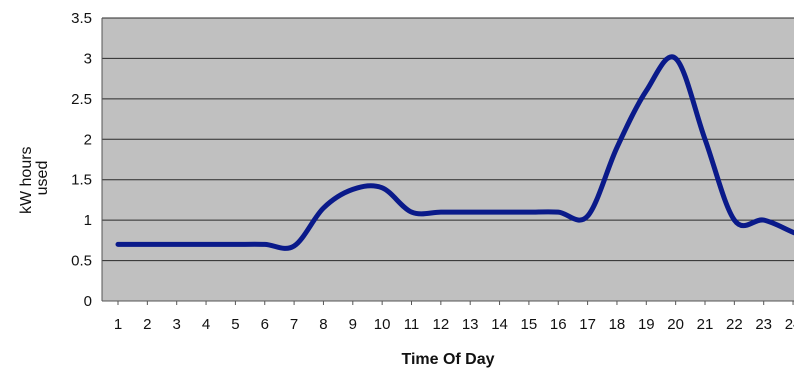 The height and width of the screenshot is (374, 794). What do you see at coordinates (265, 324) in the screenshot?
I see `x-tick-label-5: 6` at bounding box center [265, 324].